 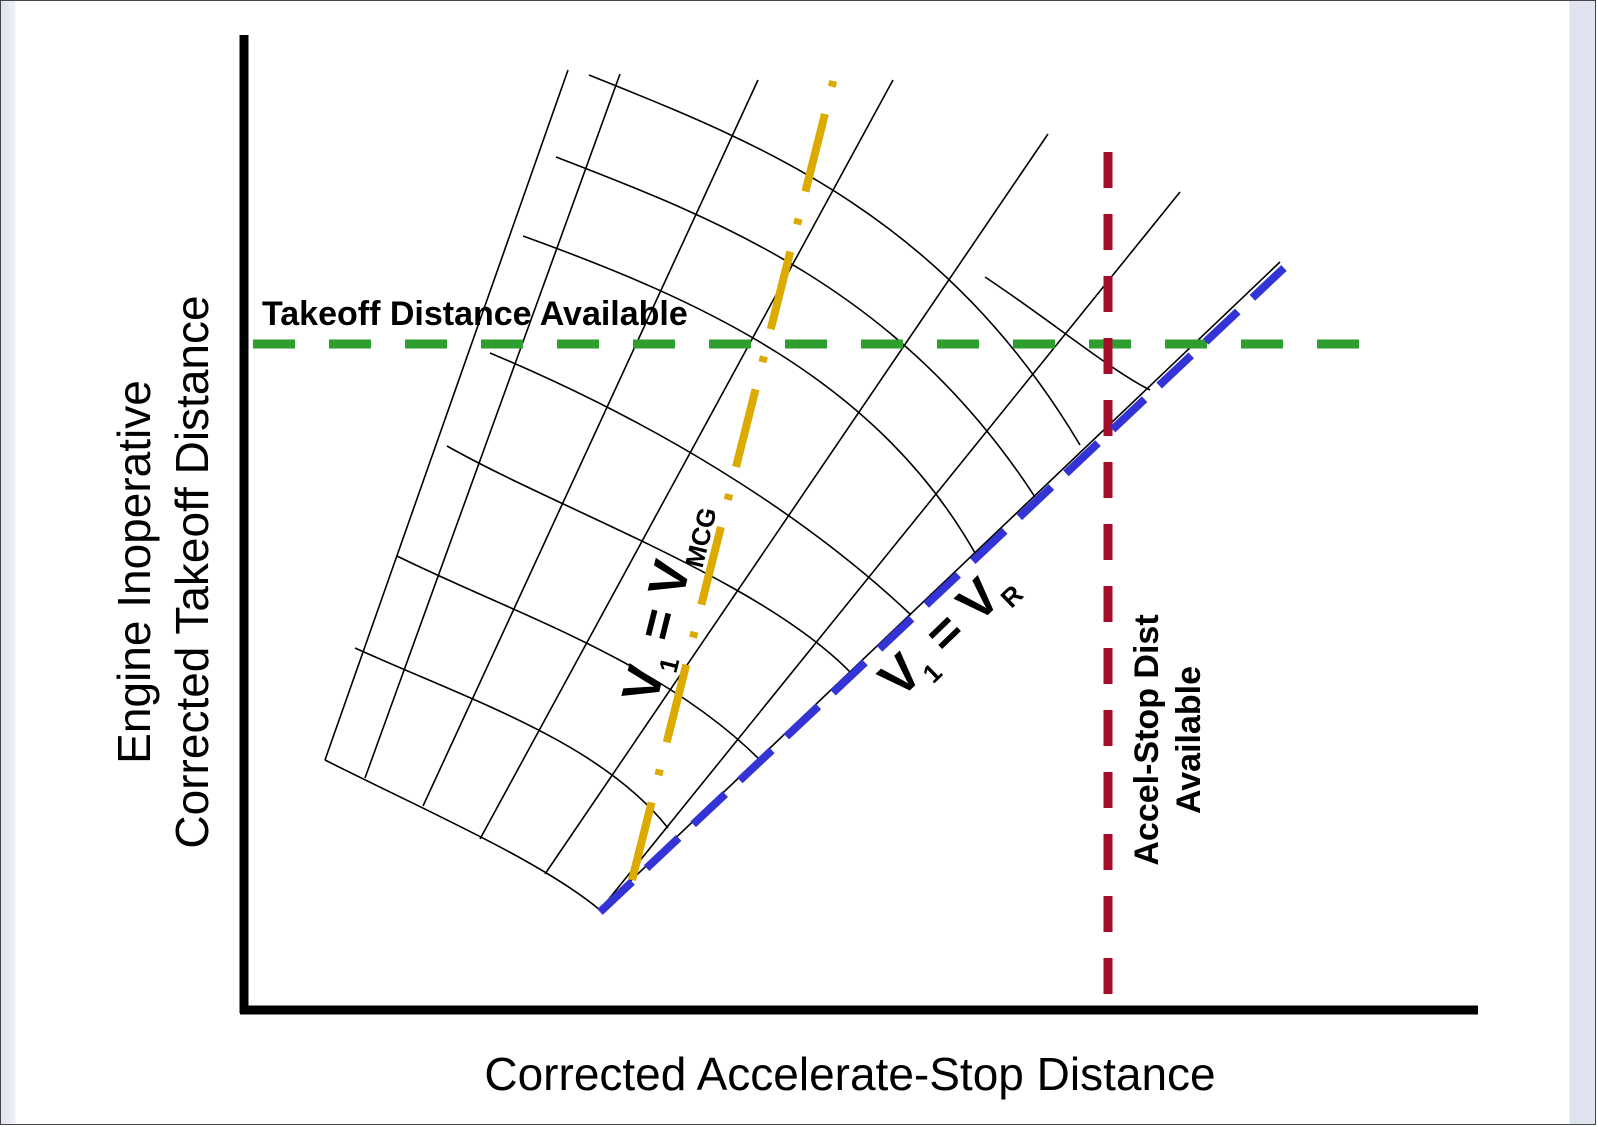 I want to click on v1-vmcg-line, so click(x=734, y=475).